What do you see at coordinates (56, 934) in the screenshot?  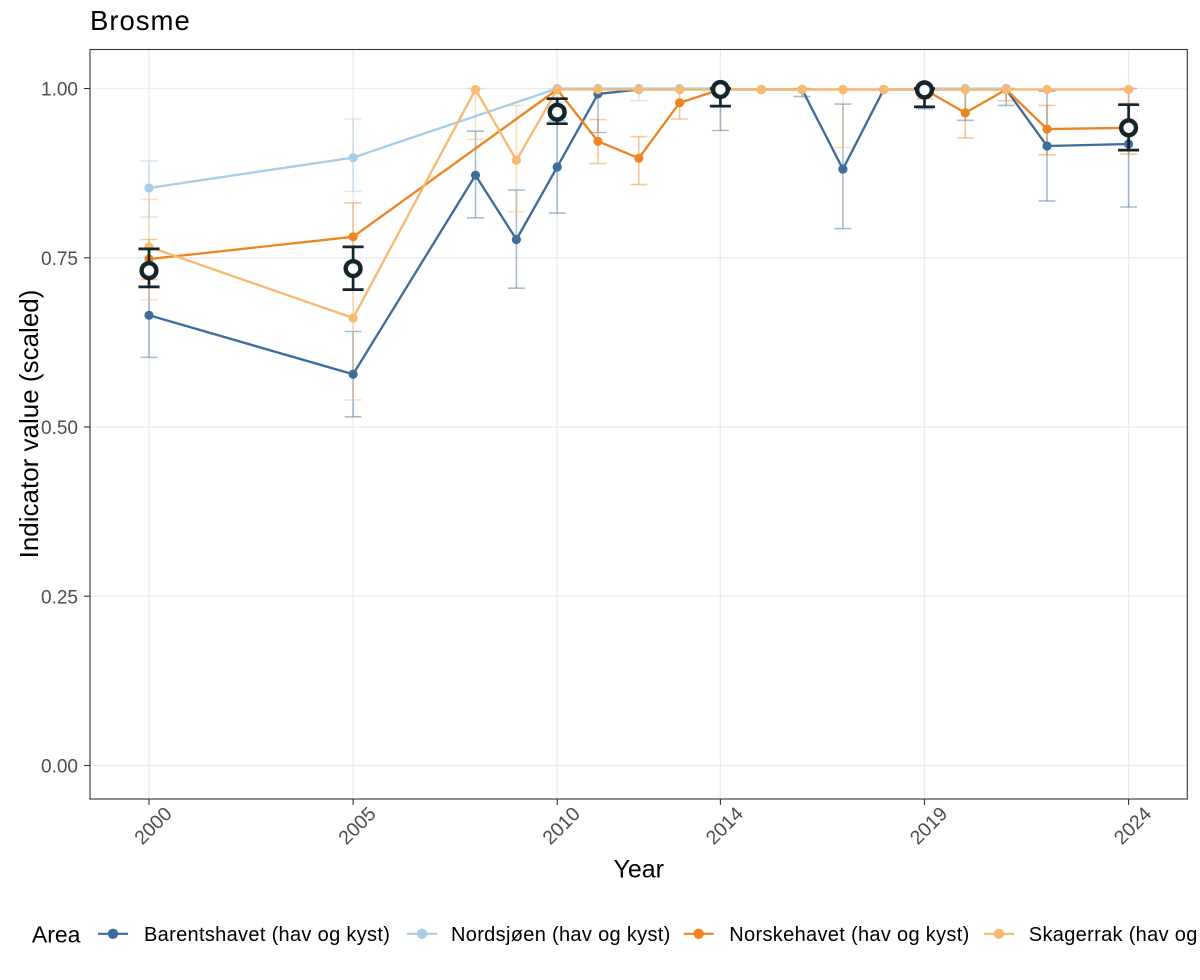 I see `svg-text: Area` at bounding box center [56, 934].